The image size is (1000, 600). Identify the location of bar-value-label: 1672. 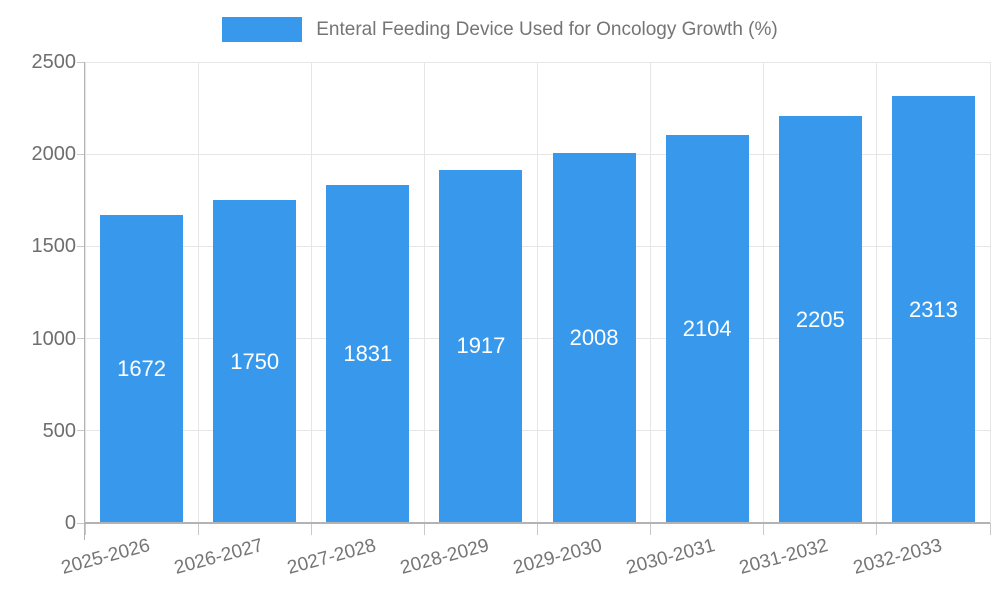
(142, 368).